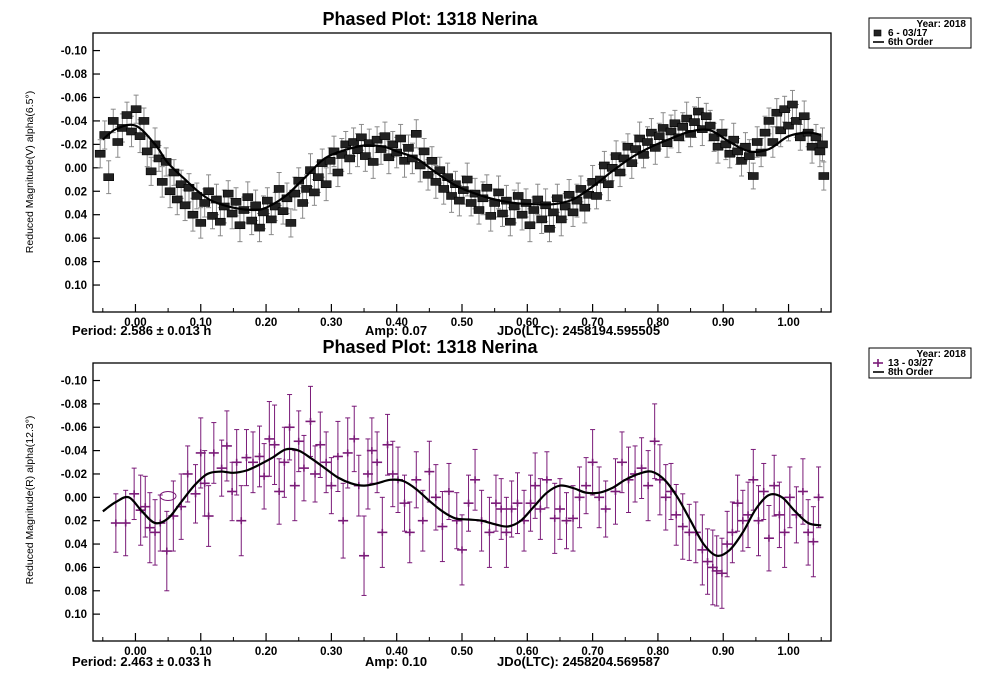 Image resolution: width=993 pixels, height=681 pixels. Describe the element at coordinates (578, 661) in the screenshot. I see `jdo-text: JDo(LTC): 2458204.569587` at that location.